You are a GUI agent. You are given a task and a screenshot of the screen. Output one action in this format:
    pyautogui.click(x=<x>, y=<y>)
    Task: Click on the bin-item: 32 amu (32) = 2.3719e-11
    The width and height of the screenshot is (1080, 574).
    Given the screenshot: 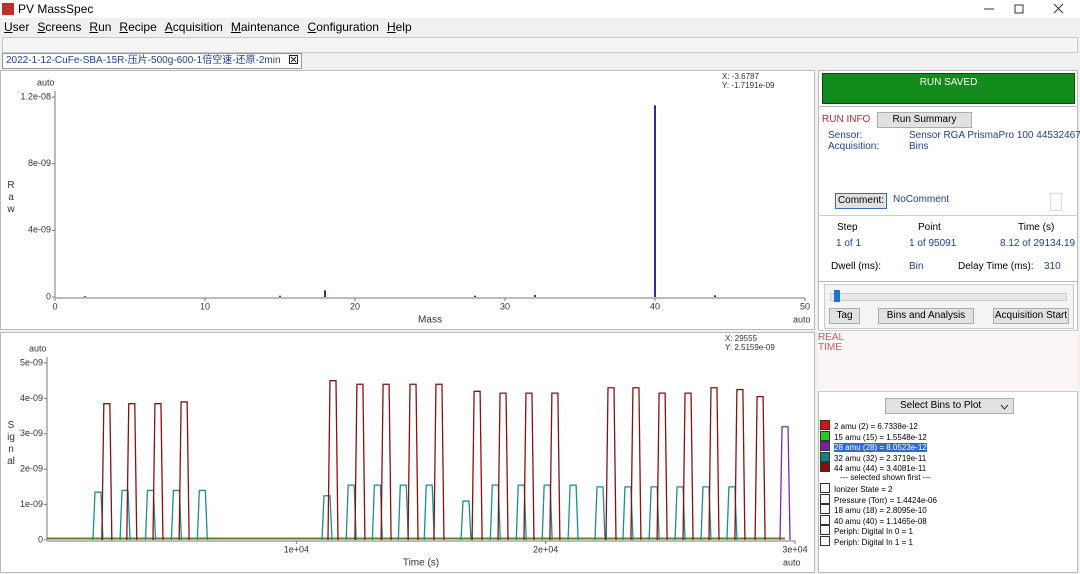 What is the action you would take?
    pyautogui.click(x=873, y=457)
    